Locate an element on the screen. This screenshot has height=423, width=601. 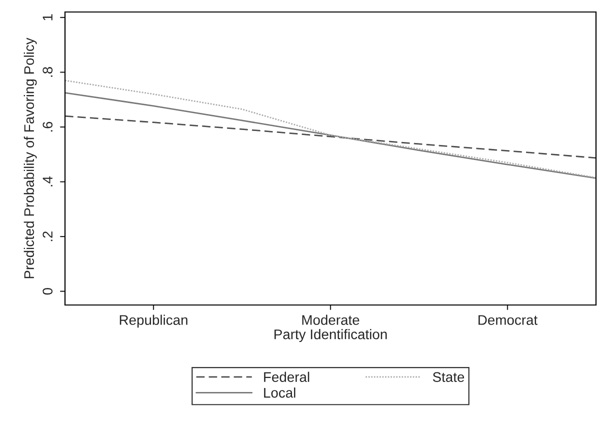
x-tick-label: Democrat is located at coordinates (508, 320).